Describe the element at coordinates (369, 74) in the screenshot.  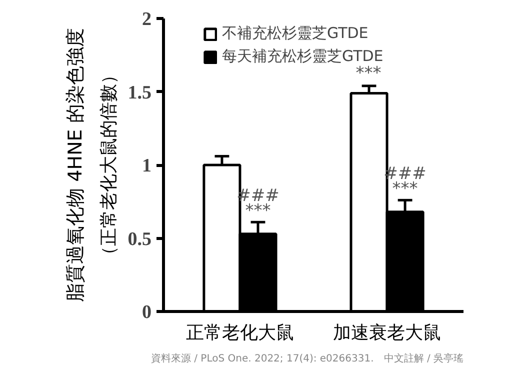
I see `annotation: ***` at that location.